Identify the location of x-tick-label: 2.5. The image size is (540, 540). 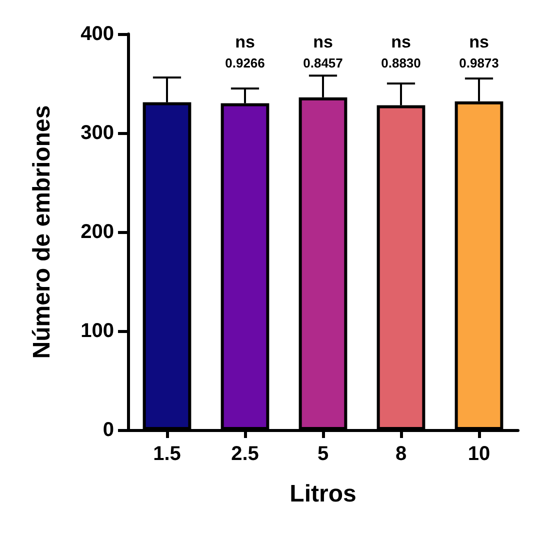
(245, 454).